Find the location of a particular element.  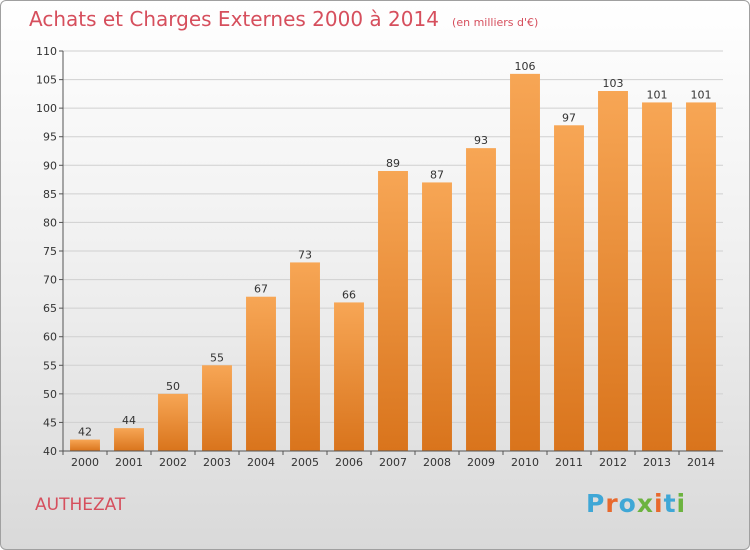

x-tick-label: 2004 is located at coordinates (261, 462).